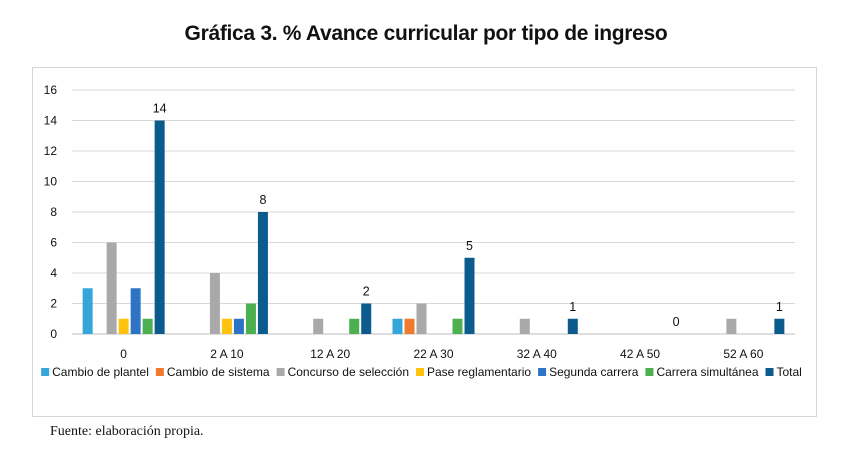 The width and height of the screenshot is (852, 460). I want to click on y-tick-label: 4, so click(53, 273).